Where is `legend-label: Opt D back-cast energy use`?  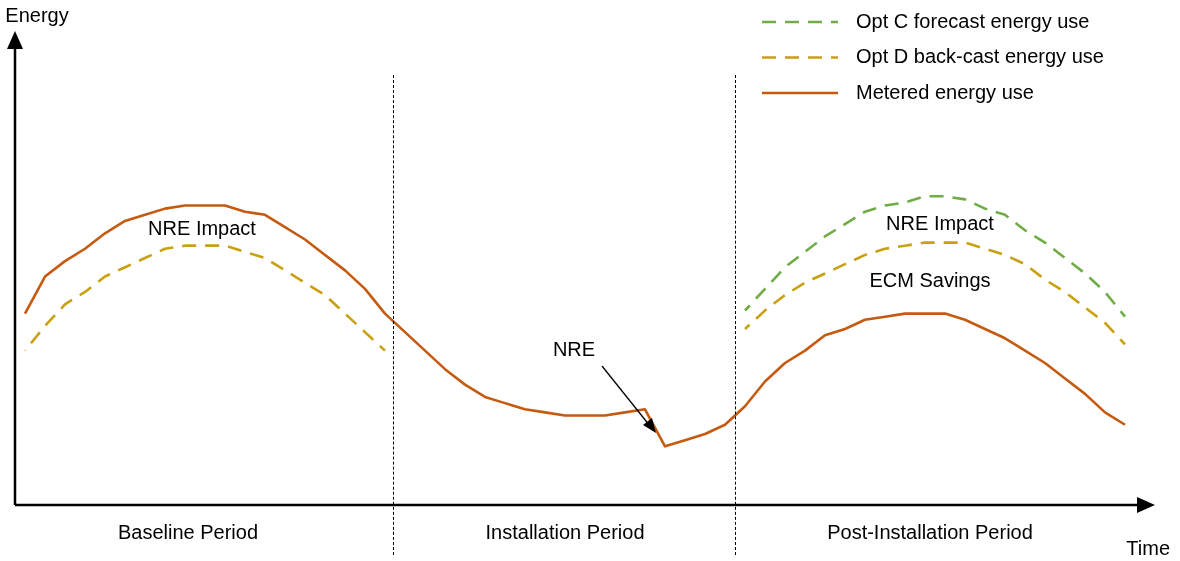
legend-label: Opt D back-cast energy use is located at coordinates (980, 56).